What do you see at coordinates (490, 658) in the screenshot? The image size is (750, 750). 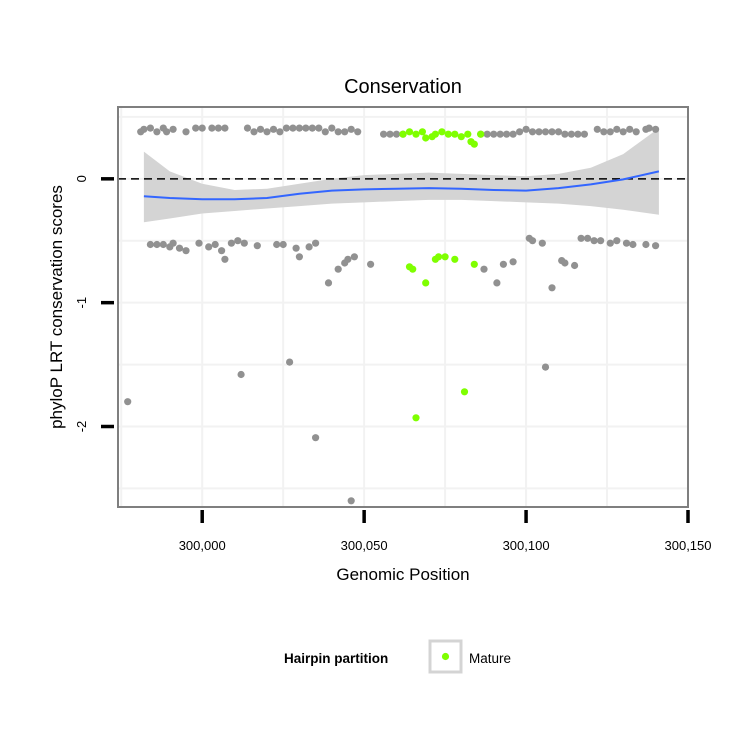 I see `legend-entry-mature: Mature` at bounding box center [490, 658].